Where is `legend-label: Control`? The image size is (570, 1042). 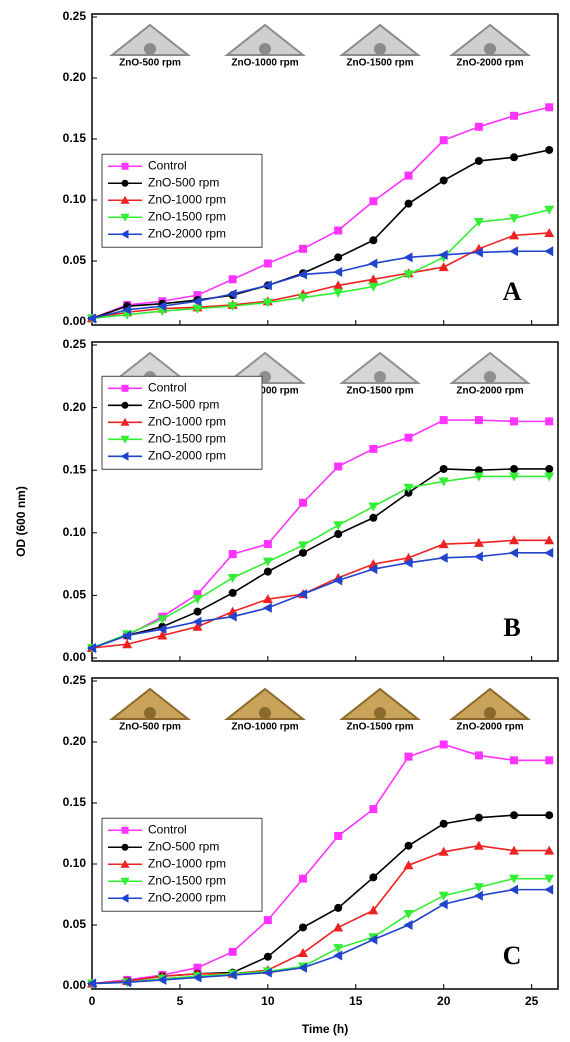 legend-label: Control is located at coordinates (167, 829).